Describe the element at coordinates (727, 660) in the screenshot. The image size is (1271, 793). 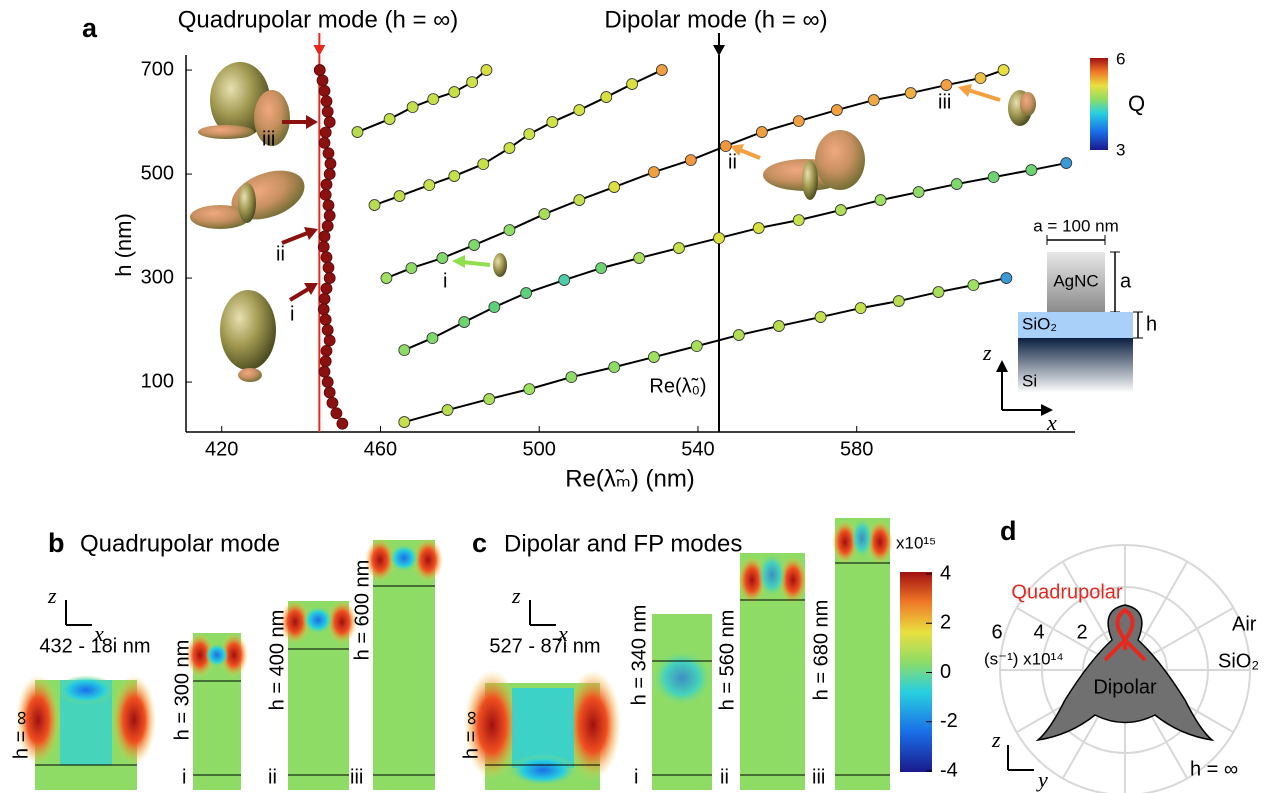
I see `height-label: h = 560 nm` at that location.